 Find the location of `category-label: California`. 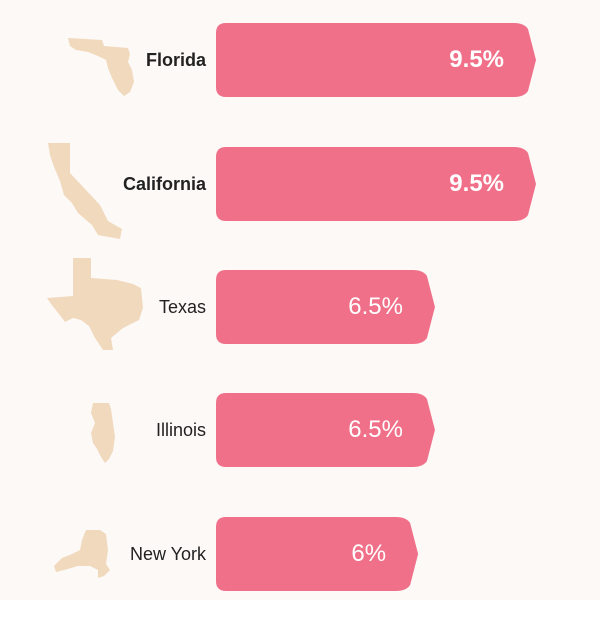

category-label: California is located at coordinates (164, 184).